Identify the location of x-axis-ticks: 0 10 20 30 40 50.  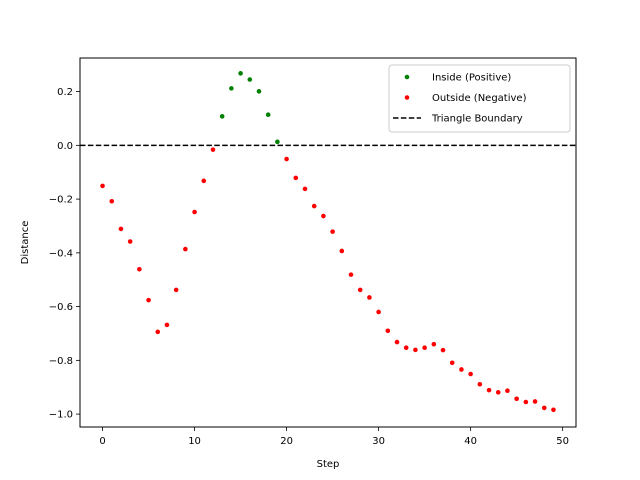
(334, 437).